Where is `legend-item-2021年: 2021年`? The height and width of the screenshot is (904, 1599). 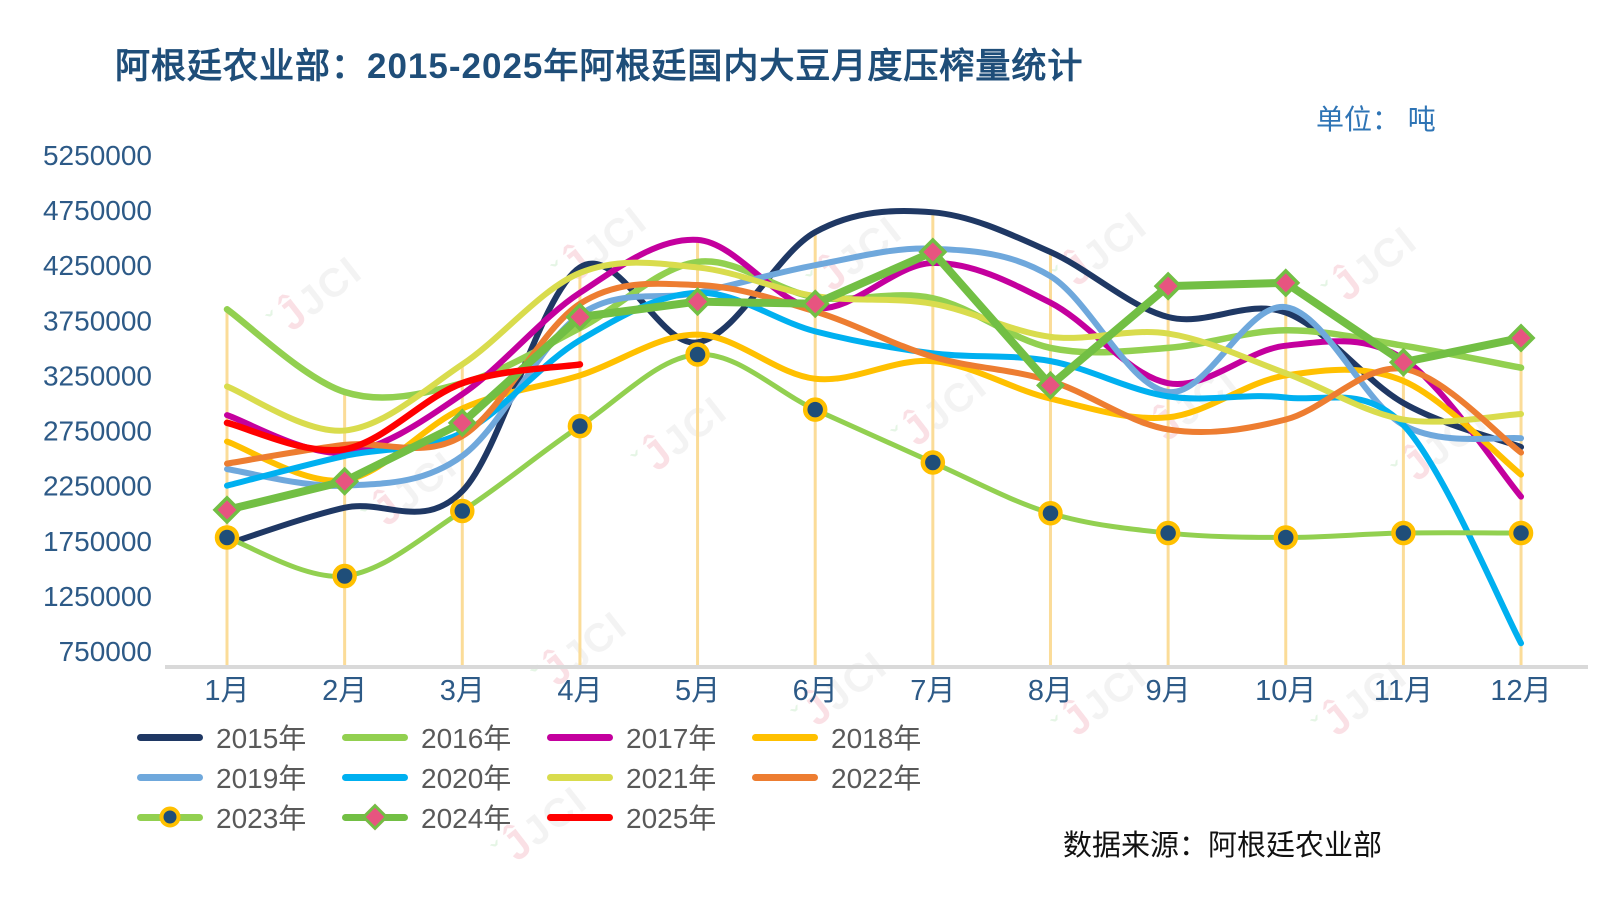
legend-item-2021年: 2021年 is located at coordinates (649, 777).